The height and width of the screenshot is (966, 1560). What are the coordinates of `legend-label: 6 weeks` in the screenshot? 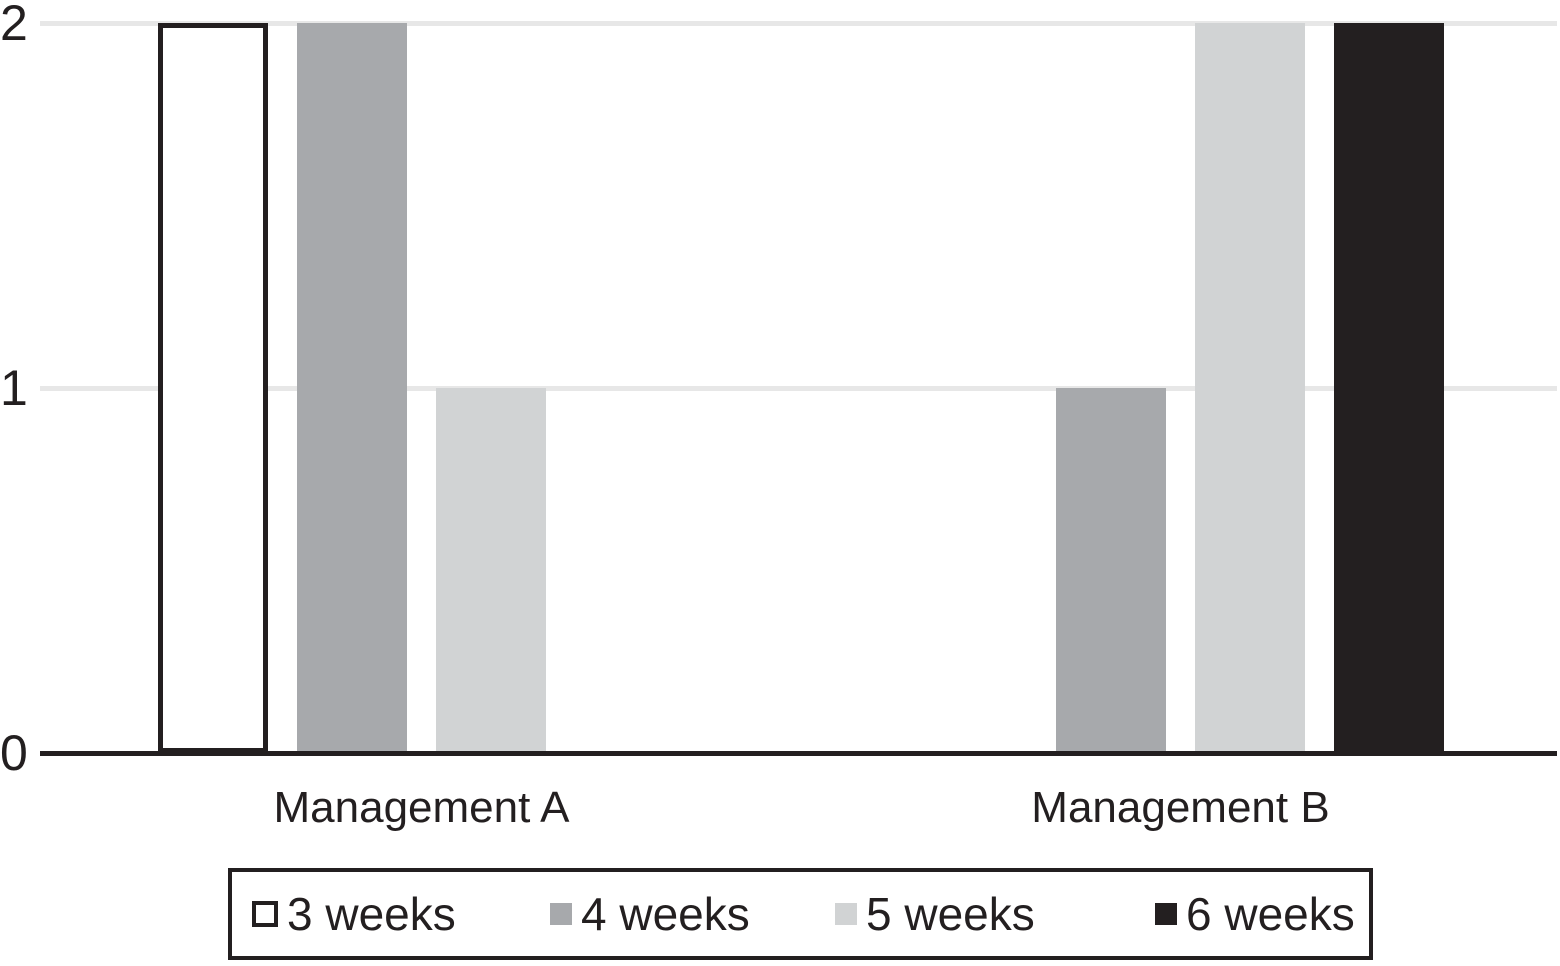 It's located at (1270, 914).